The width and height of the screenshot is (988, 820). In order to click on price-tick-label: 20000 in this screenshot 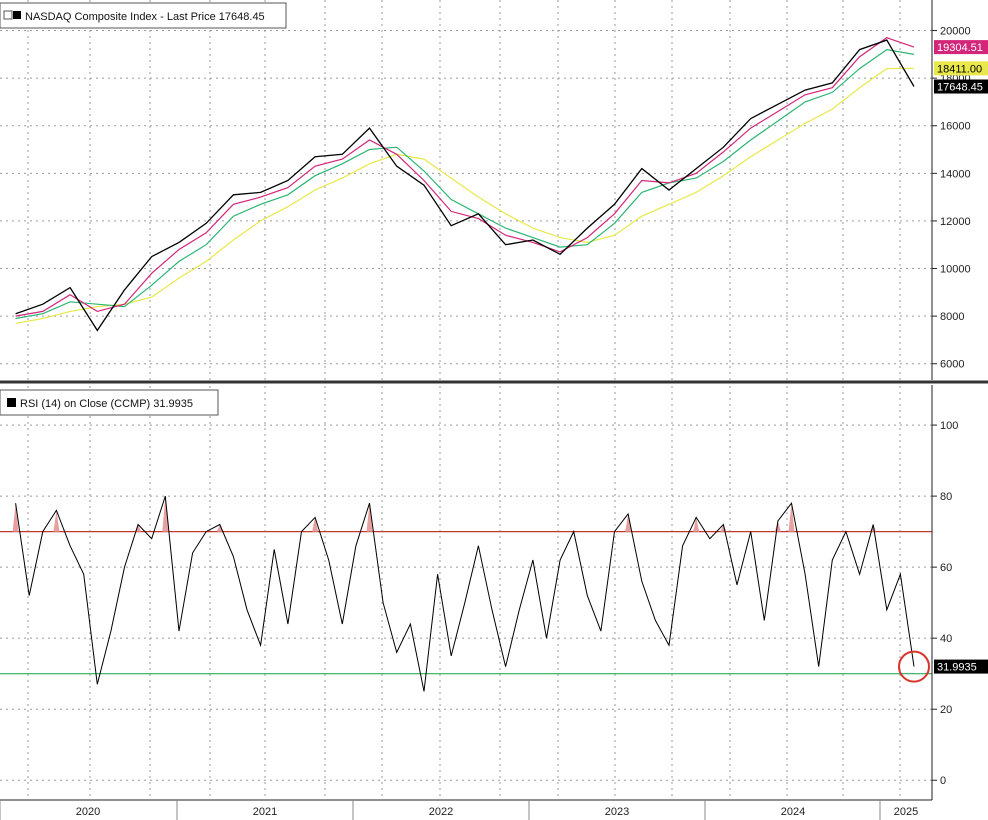, I will do `click(955, 32)`.